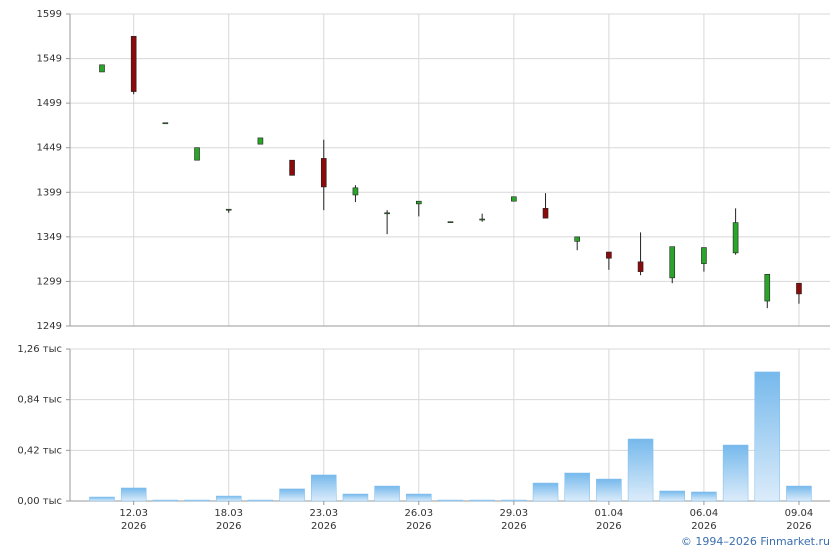  I want to click on x-tick-label: 12.03, so click(133, 513).